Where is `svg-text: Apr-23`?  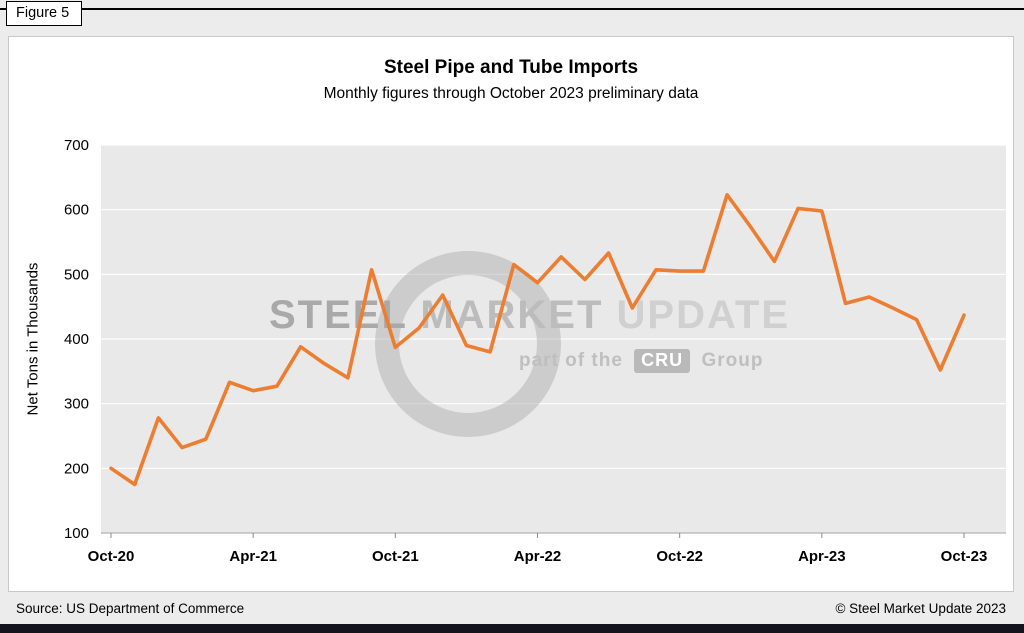 svg-text: Apr-23 is located at coordinates (822, 556).